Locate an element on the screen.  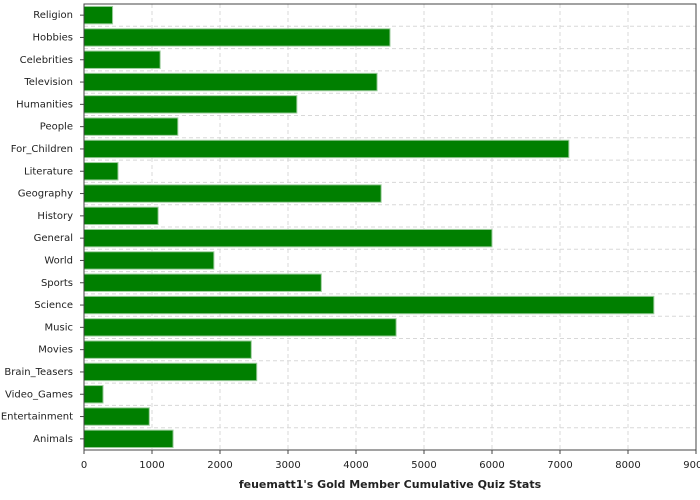
x-tick-label: 7000 is located at coordinates (559, 465).